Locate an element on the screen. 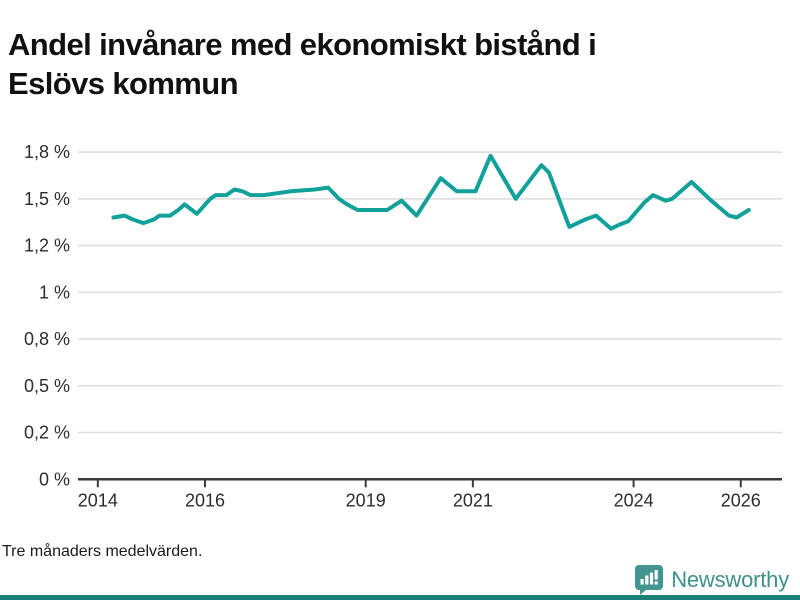 This screenshot has height=600, width=800. page-title-line1: Andel invånare med ekonomiskt bistånd i is located at coordinates (302, 44).